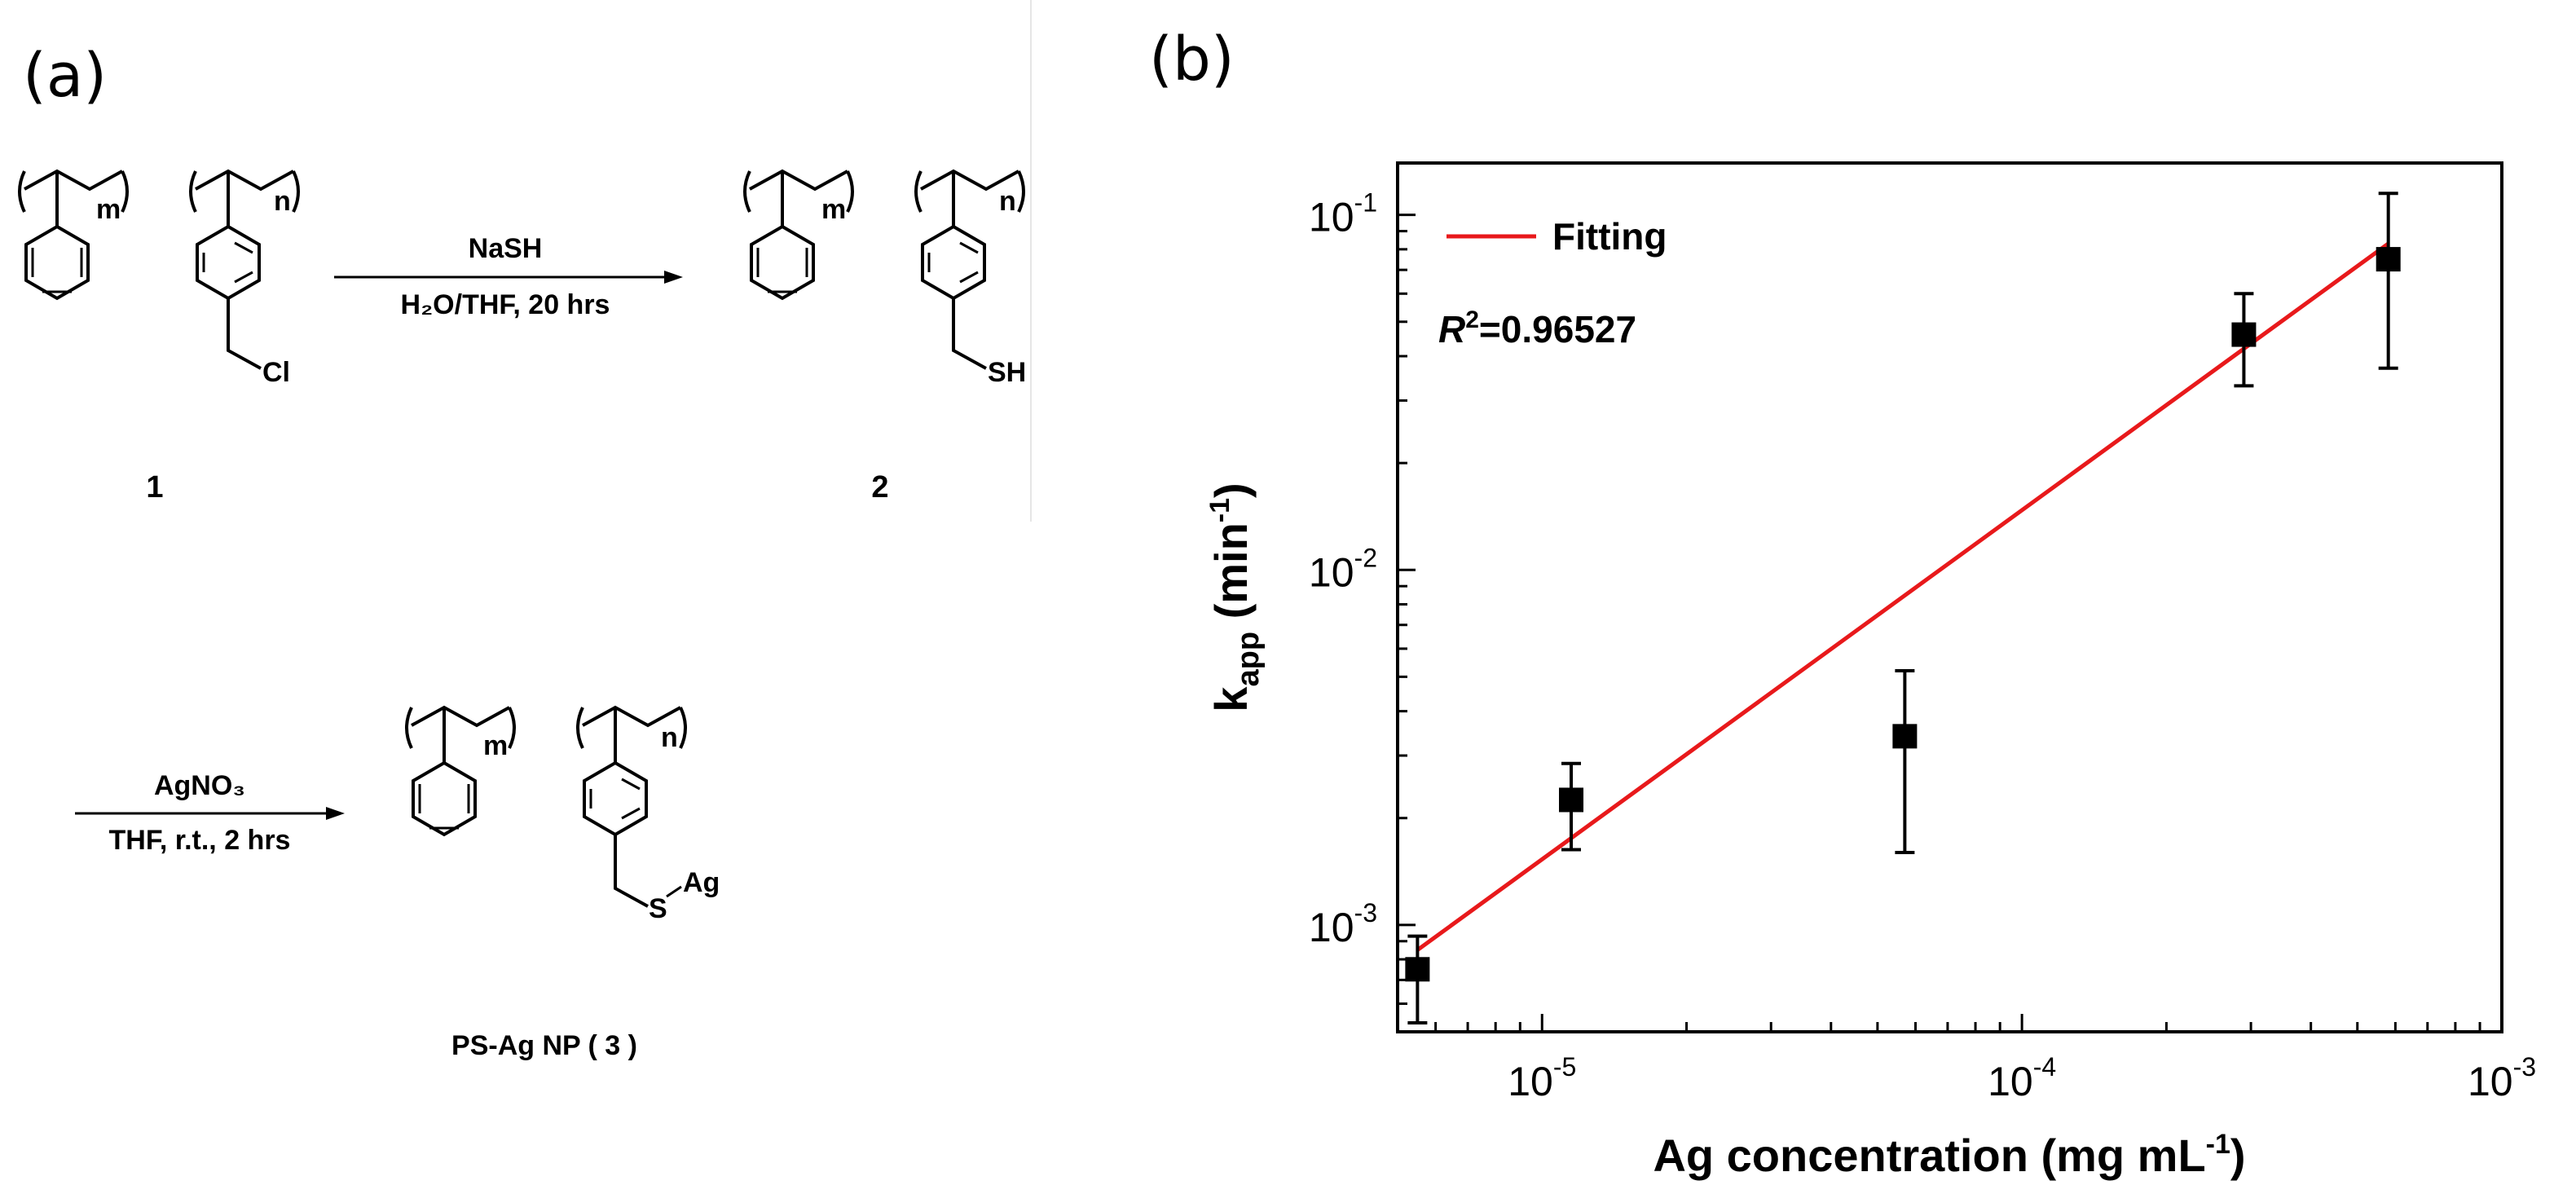 Image resolution: width=2576 pixels, height=1194 pixels. What do you see at coordinates (2045, 1067) in the screenshot?
I see `x-tick-exp: -4` at bounding box center [2045, 1067].